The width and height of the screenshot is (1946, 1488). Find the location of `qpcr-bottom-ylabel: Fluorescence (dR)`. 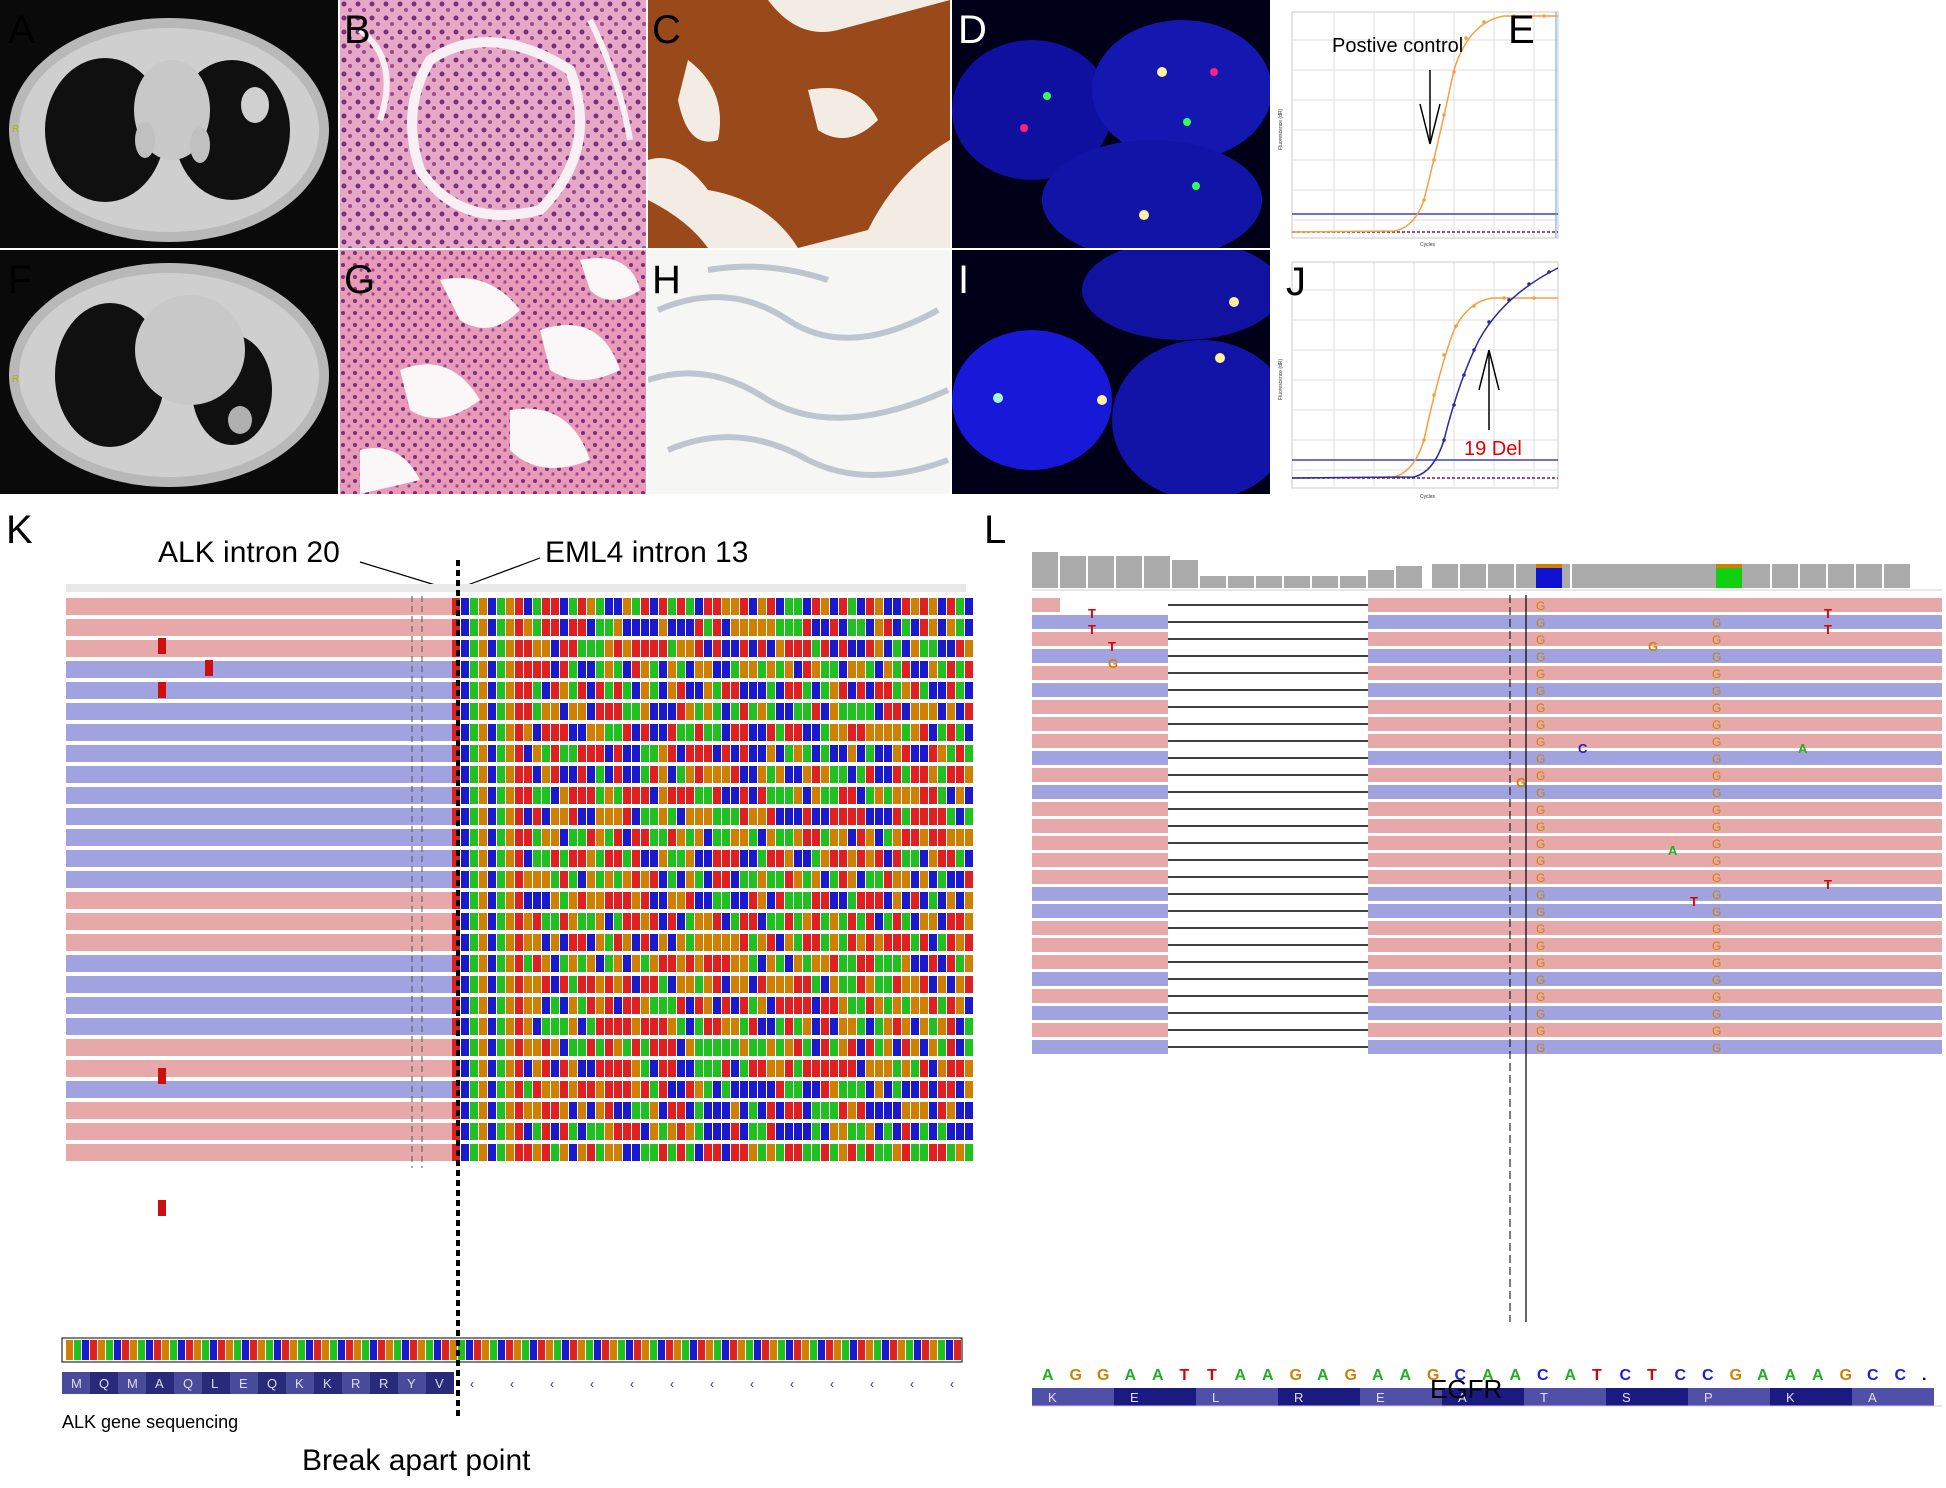

qpcr-bottom-ylabel: Fluorescence (dR) is located at coordinates (1281, 379).